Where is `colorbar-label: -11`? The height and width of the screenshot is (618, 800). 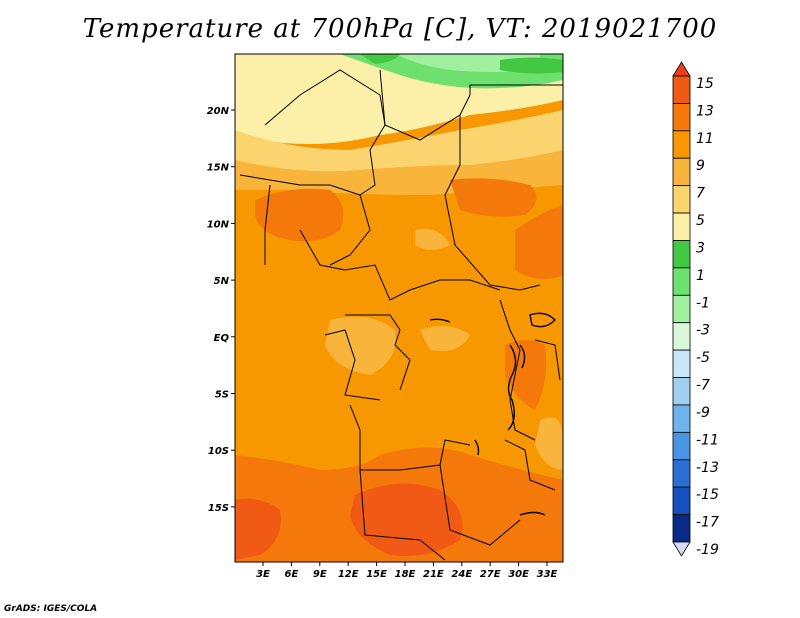 colorbar-label: -11 is located at coordinates (707, 440).